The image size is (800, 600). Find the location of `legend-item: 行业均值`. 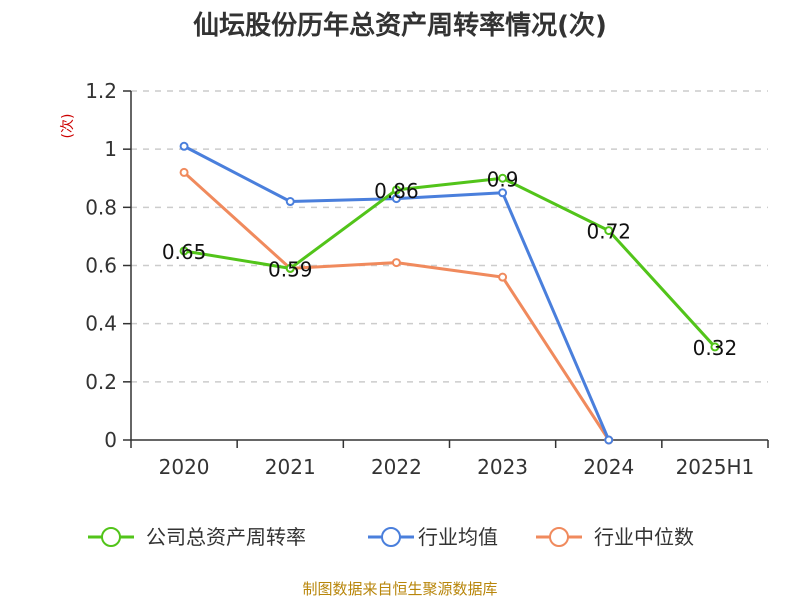

legend-item: 行业均值 is located at coordinates (433, 537).